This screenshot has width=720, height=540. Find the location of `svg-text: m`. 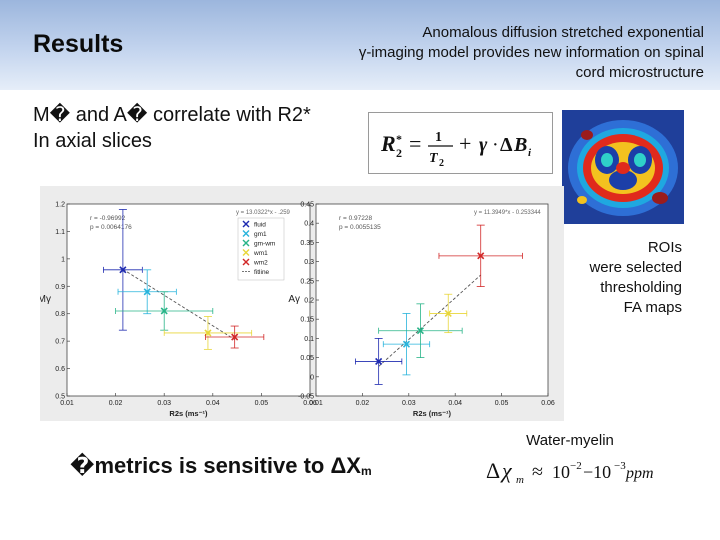

svg-text: m is located at coordinates (520, 480).